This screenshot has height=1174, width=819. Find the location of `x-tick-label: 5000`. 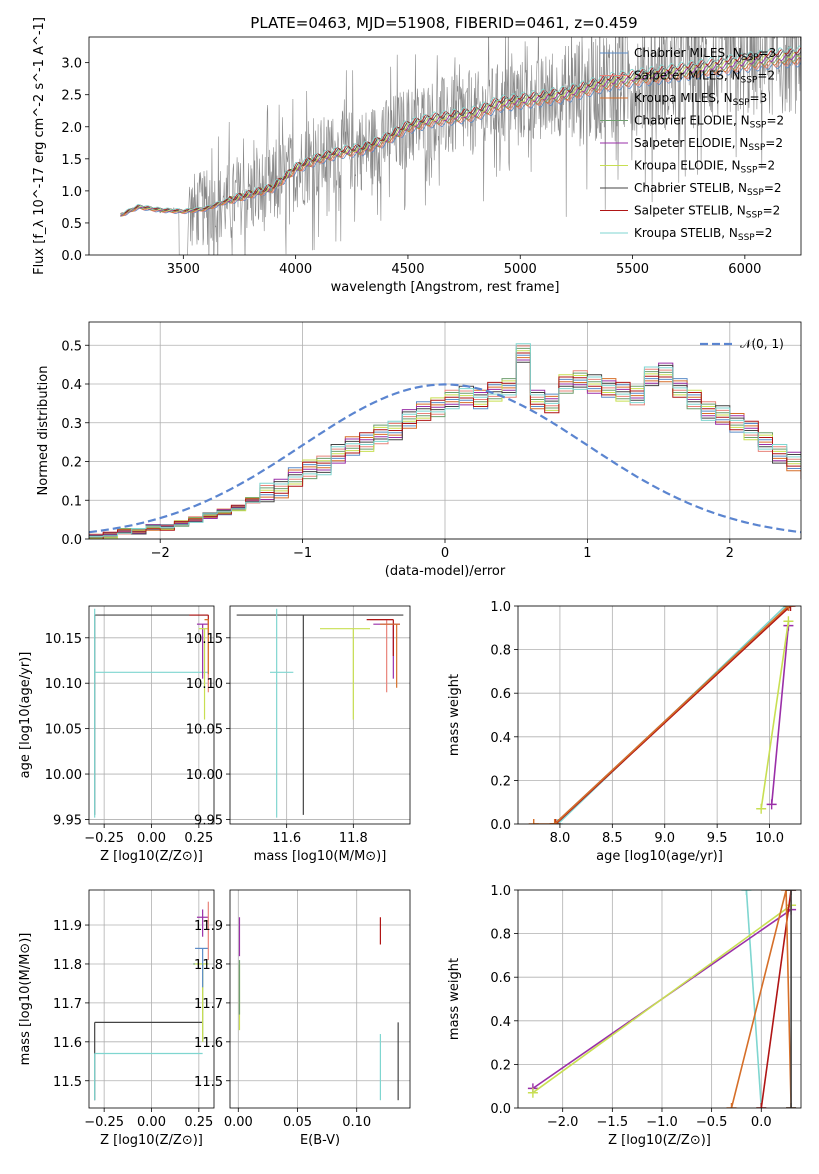

x-tick-label: 5000 is located at coordinates (520, 269).